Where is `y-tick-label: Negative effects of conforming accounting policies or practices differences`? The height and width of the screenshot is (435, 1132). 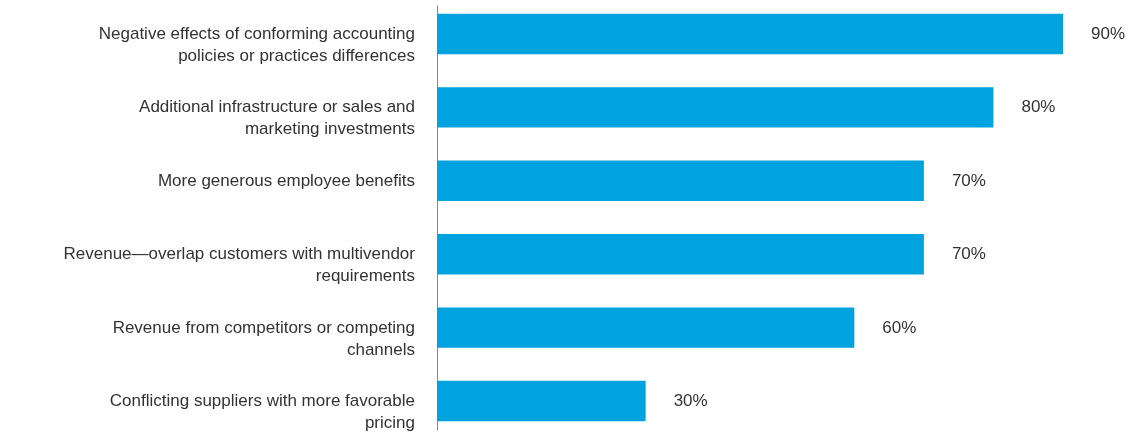 y-tick-label: Negative effects of conforming accounting policies or practices differences is located at coordinates (256, 44).